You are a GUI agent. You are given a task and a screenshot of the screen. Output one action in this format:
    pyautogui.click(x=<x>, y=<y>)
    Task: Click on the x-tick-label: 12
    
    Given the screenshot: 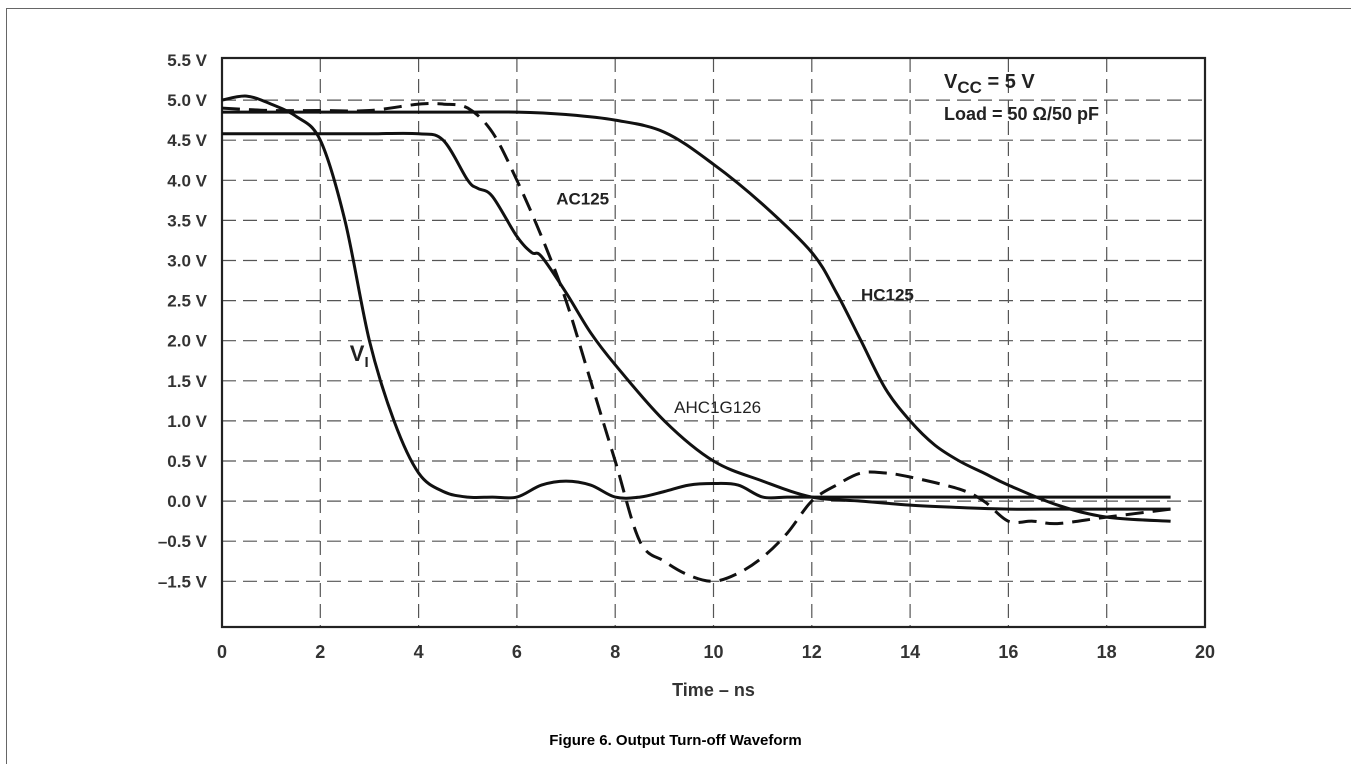 What is the action you would take?
    pyautogui.click(x=812, y=652)
    